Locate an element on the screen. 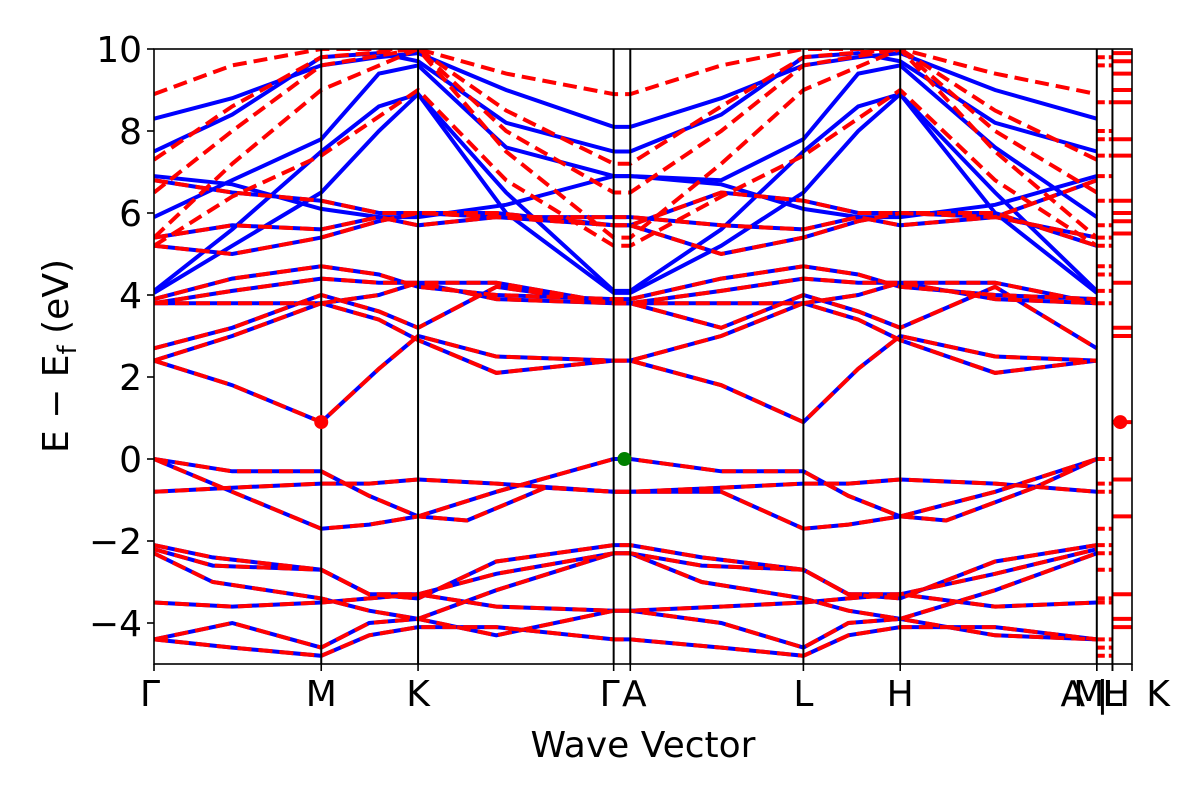  x-tick-label-5: L is located at coordinates (803, 694).